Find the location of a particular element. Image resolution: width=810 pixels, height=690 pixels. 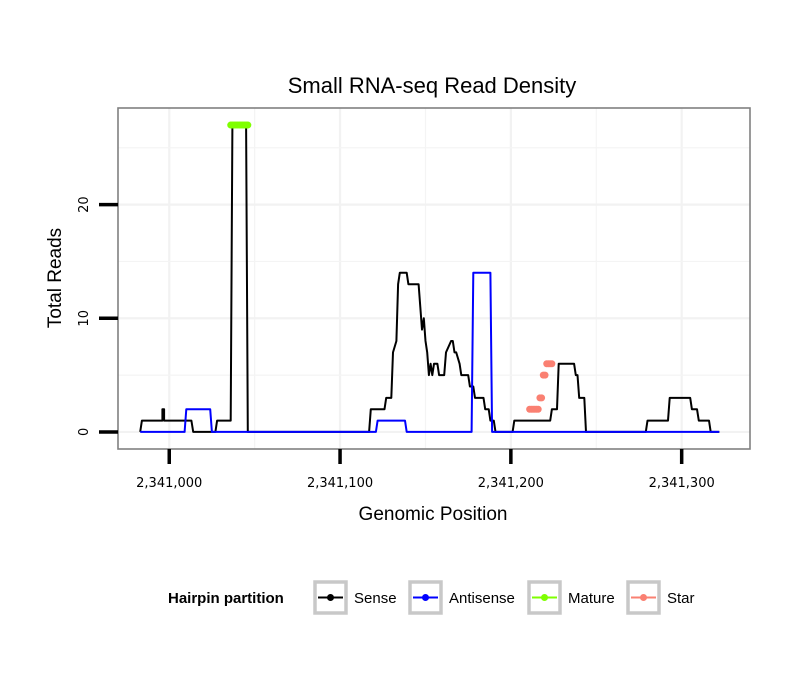

legend-item-mature: Mature is located at coordinates (571, 597).